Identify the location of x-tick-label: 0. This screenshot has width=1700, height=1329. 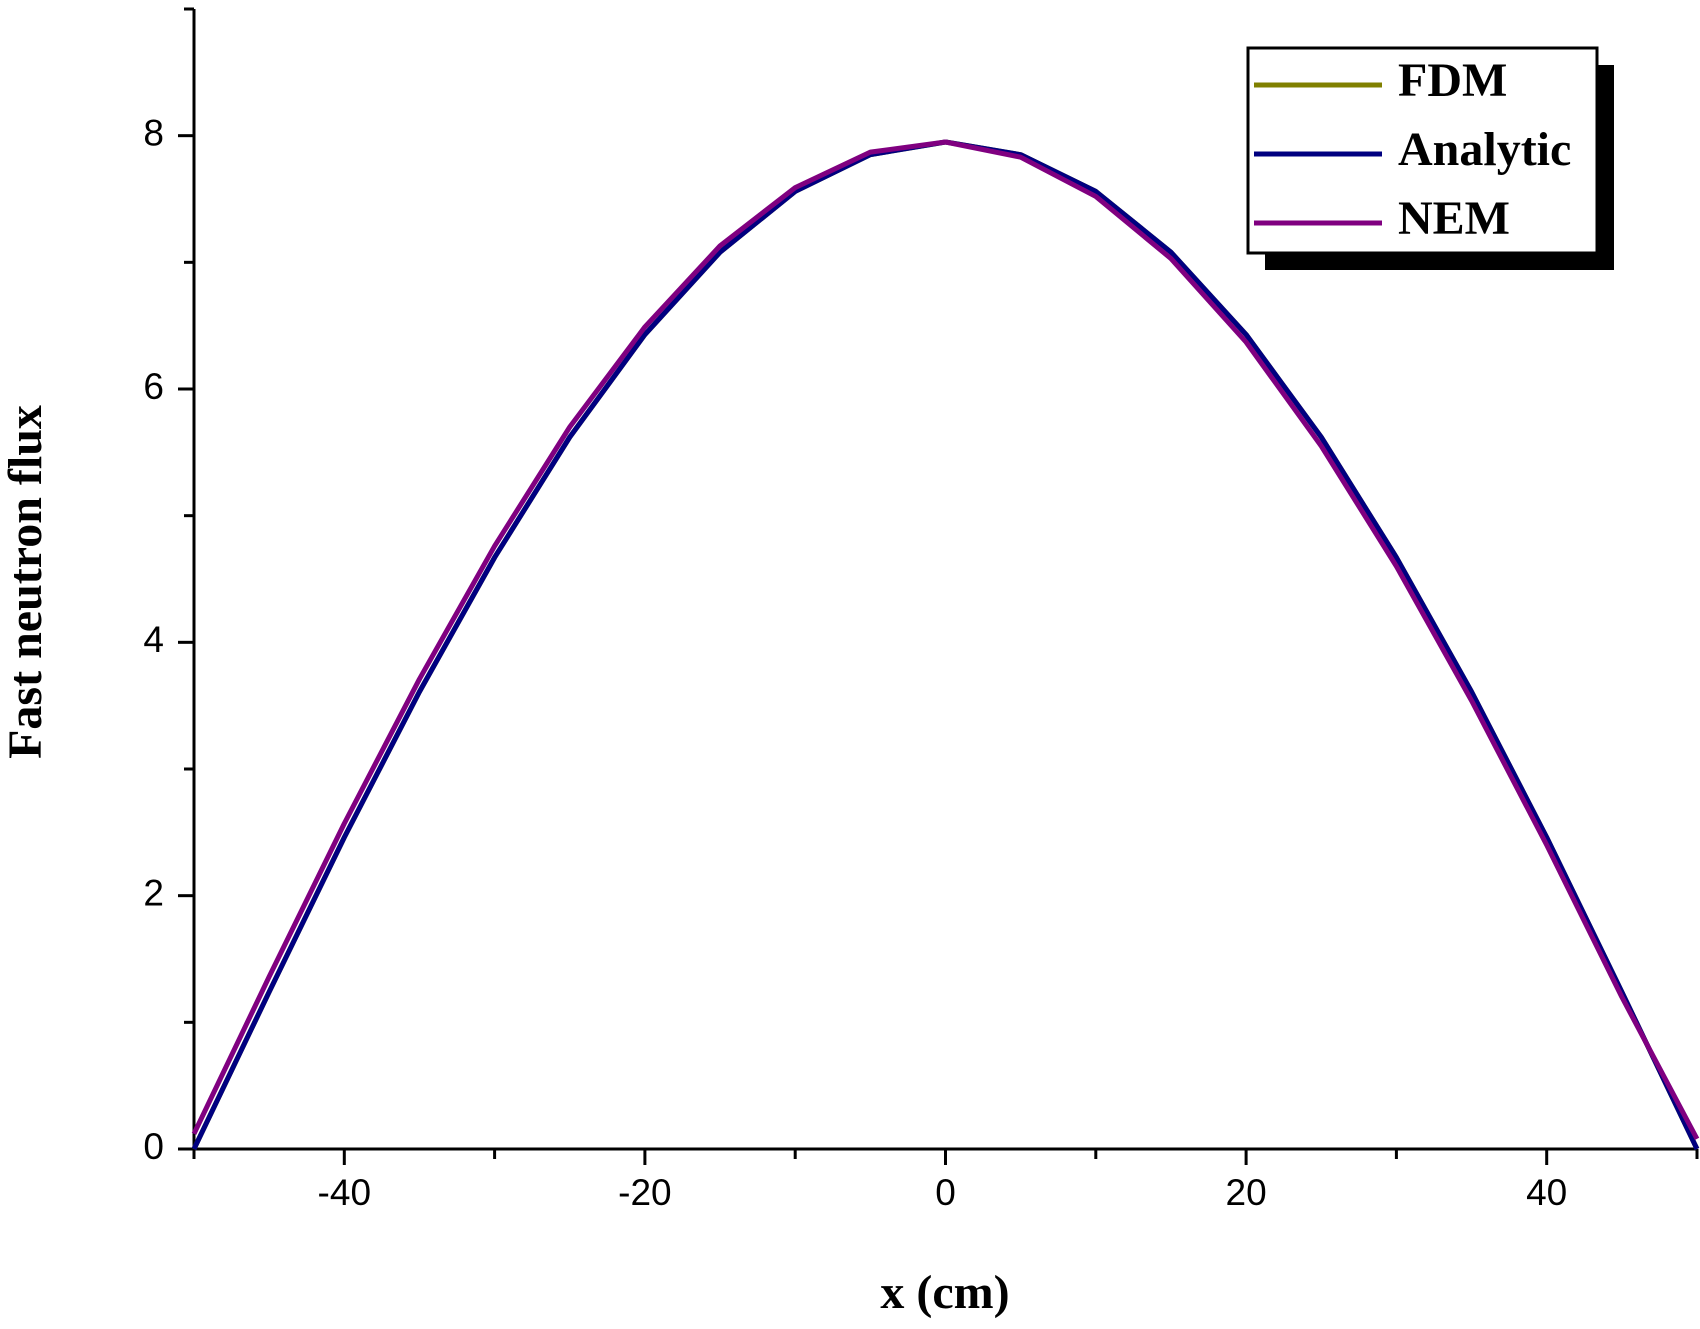
(945, 1192).